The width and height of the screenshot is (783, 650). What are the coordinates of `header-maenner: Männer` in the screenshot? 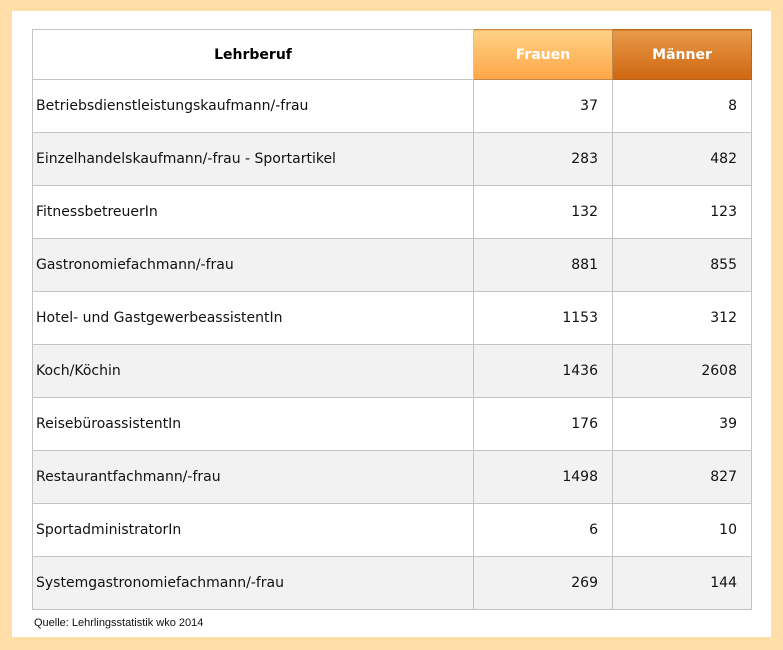 It's located at (682, 54).